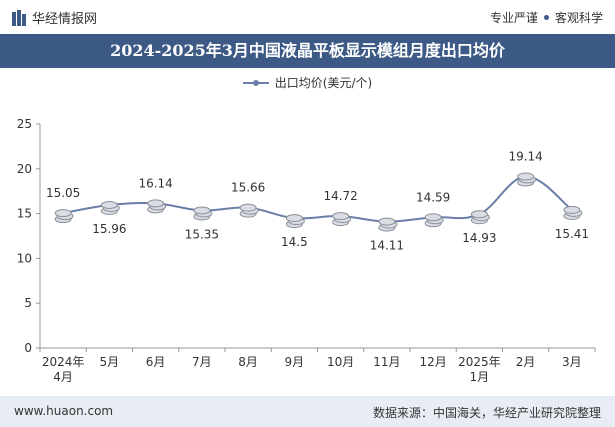 The width and height of the screenshot is (615, 427). What do you see at coordinates (24, 214) in the screenshot?
I see `y-tick-label: 15` at bounding box center [24, 214].